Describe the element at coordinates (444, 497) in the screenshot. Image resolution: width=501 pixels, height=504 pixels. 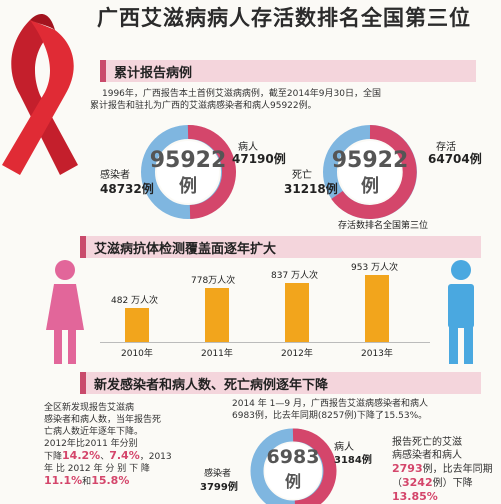
I see `right-line-5: 13.85%` at that location.